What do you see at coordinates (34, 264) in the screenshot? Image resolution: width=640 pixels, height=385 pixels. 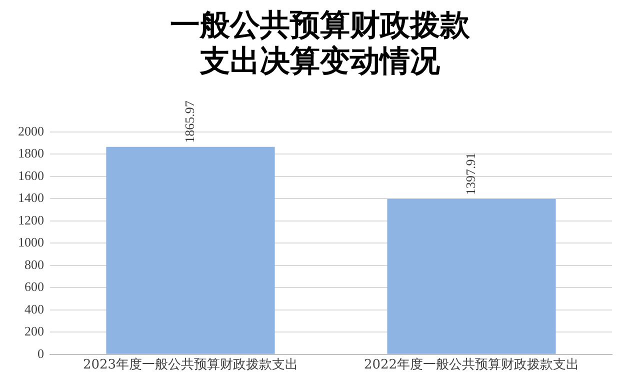 I see `y-tick-label: 800` at bounding box center [34, 264].